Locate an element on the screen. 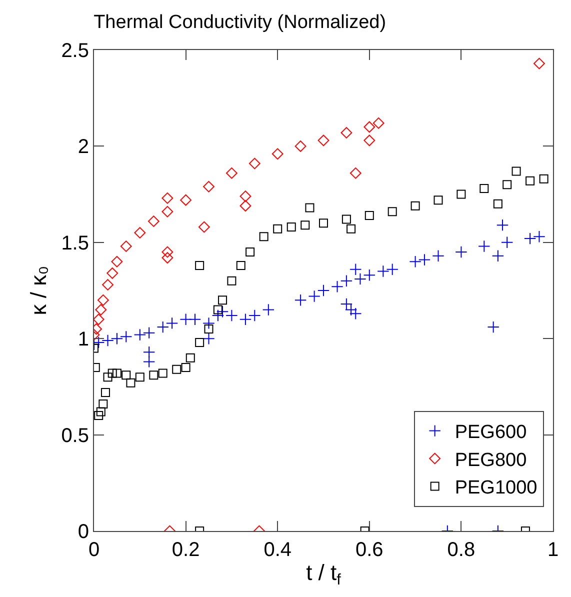 The height and width of the screenshot is (597, 571). legend-label: PEG600 is located at coordinates (490, 433).